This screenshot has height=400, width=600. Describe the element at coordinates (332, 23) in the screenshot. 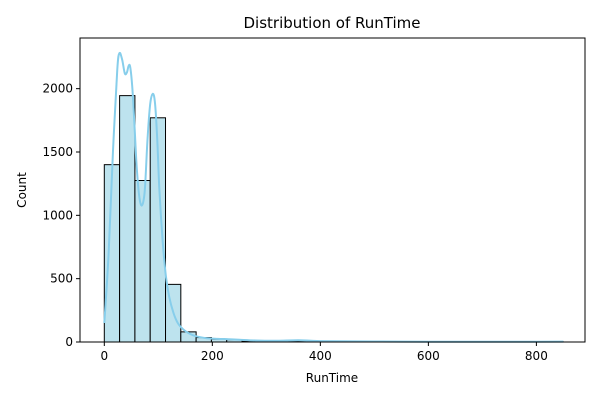

I see `chart-title: Distribution of RunTime` at that location.